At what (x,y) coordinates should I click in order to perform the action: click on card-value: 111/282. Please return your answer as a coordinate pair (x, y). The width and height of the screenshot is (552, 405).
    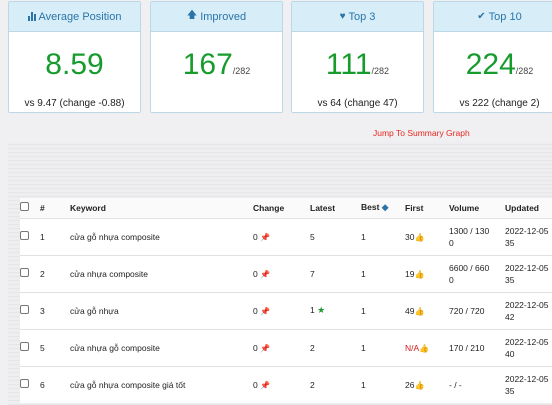
    Looking at the image, I should click on (357, 64).